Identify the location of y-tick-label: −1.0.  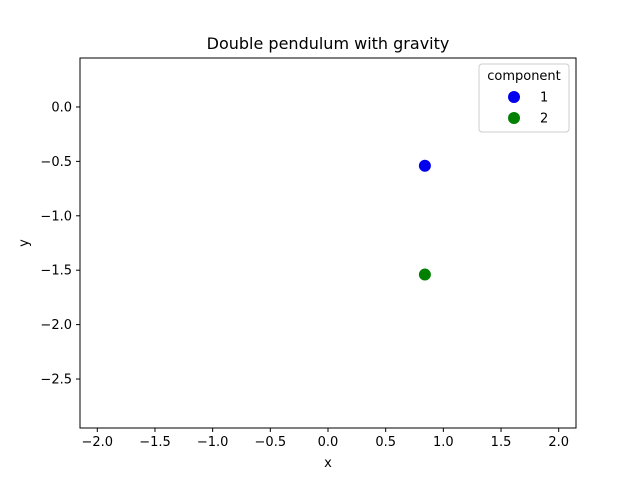
(56, 216).